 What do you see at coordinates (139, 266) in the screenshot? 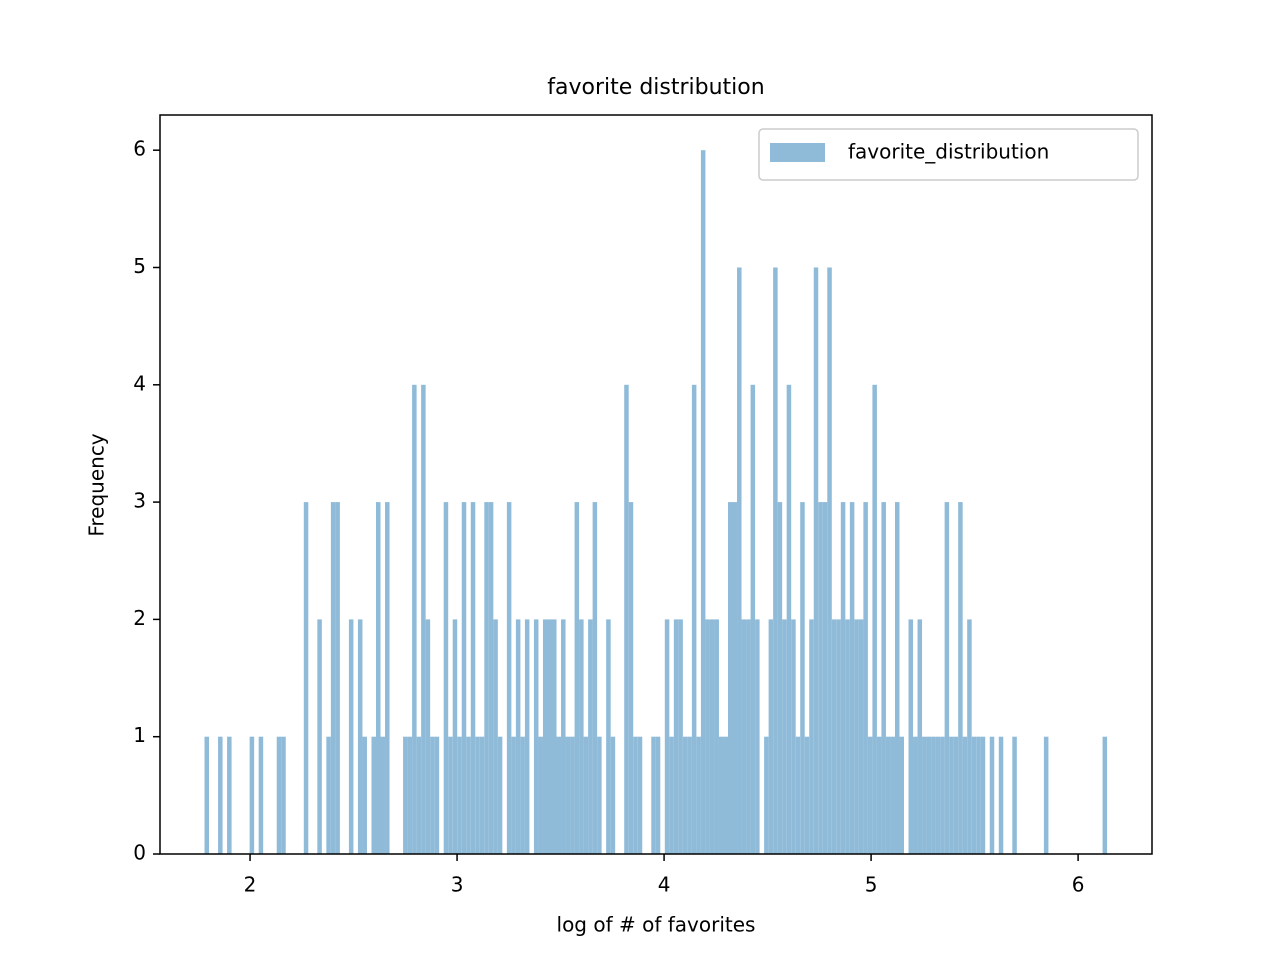
I see `y-tick-label: 5` at bounding box center [139, 266].